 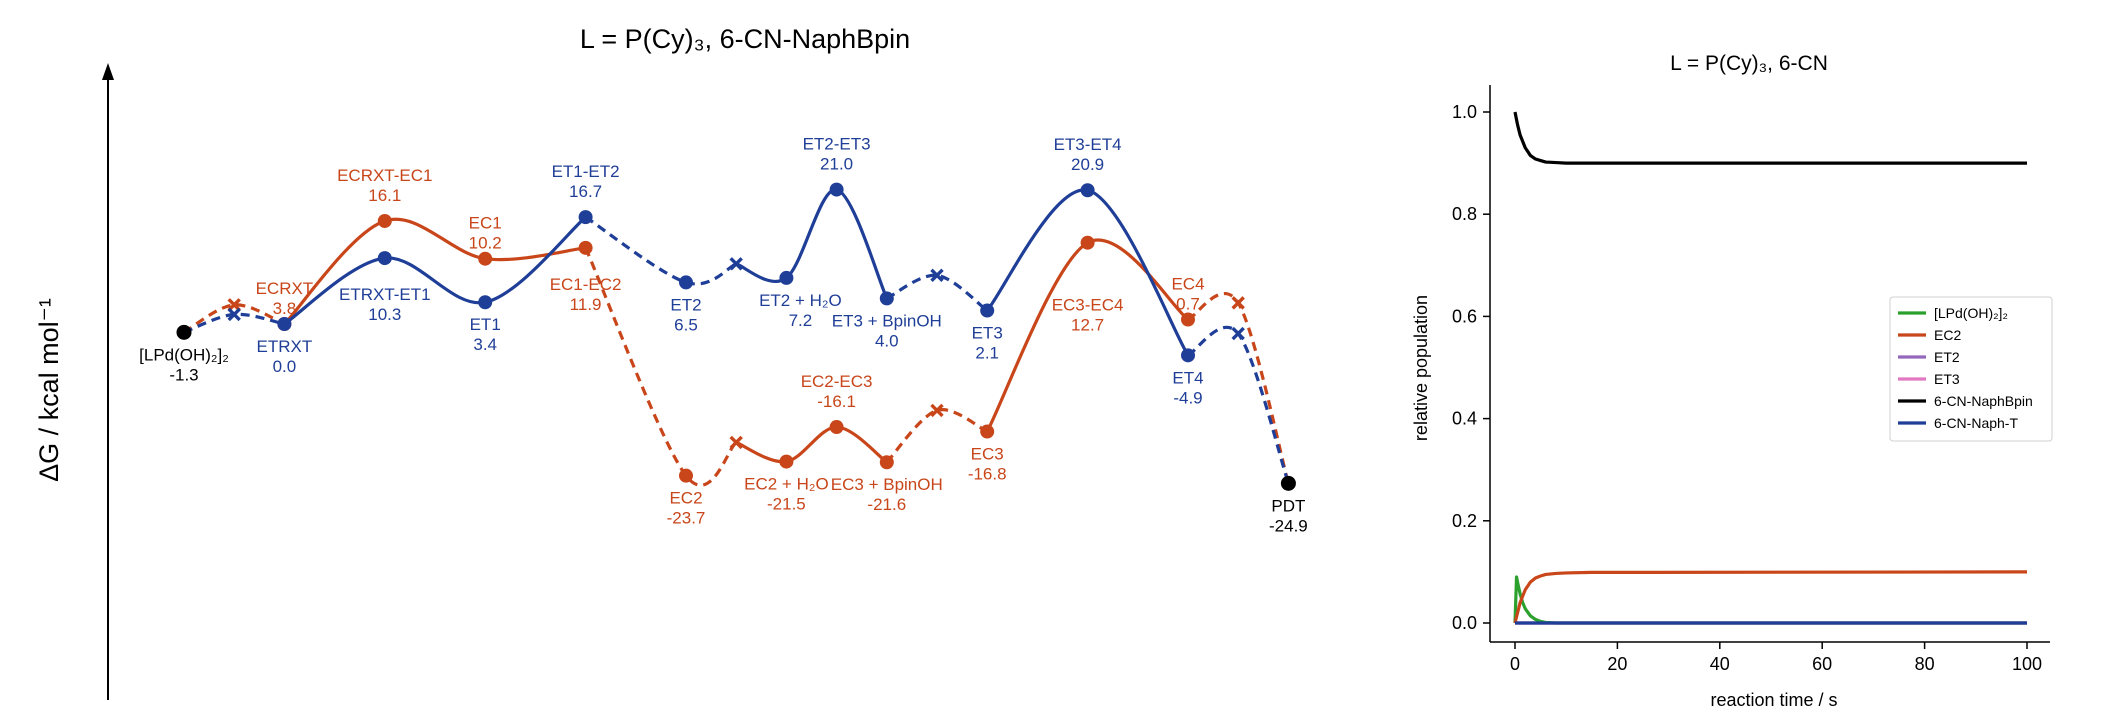 I want to click on et-value-et3: 2.1, so click(x=987, y=353).